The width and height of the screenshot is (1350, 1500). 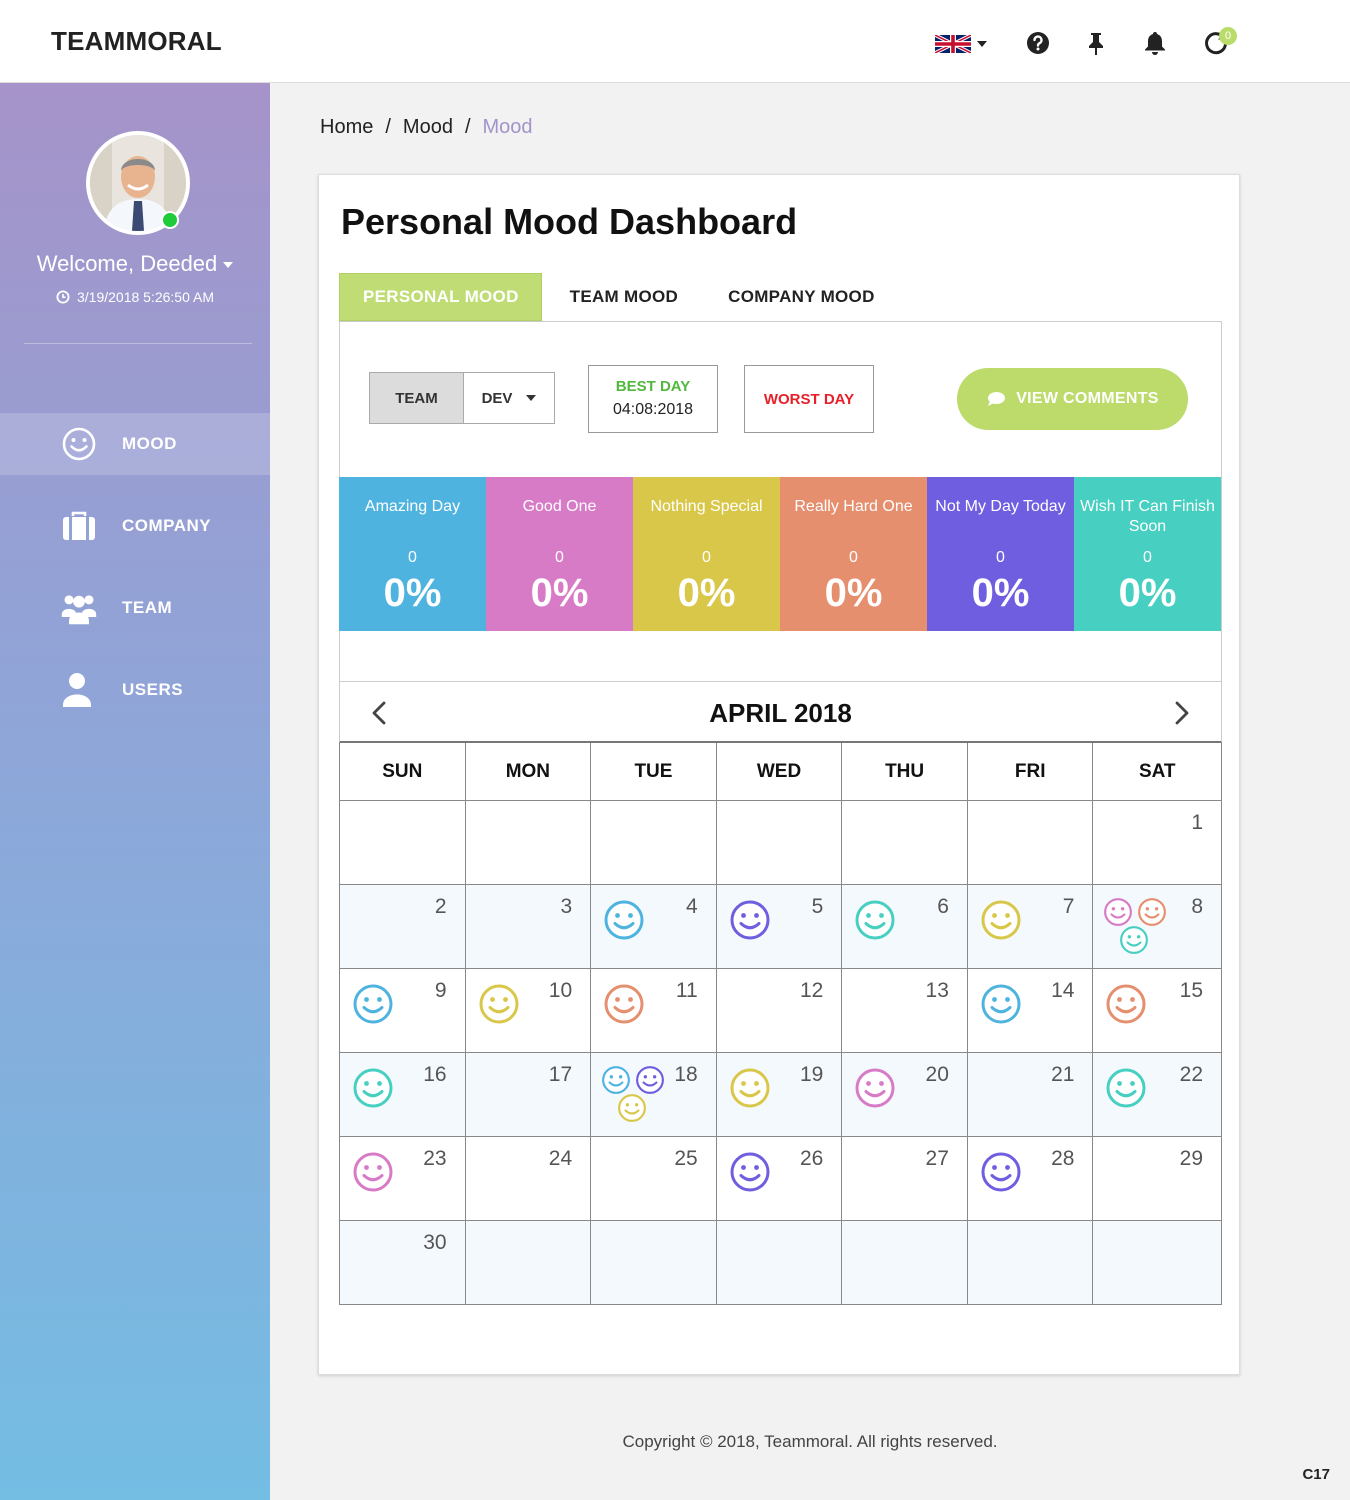 I want to click on calendar-week-row: 23 24 25 26 27 28 29, so click(x=781, y=1179).